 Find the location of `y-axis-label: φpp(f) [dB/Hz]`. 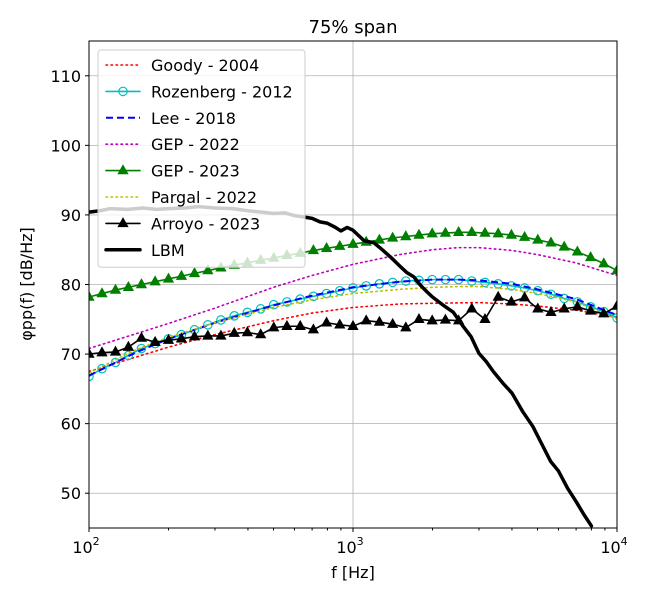

y-axis-label: φpp(f) [dB/Hz] is located at coordinates (26, 284).